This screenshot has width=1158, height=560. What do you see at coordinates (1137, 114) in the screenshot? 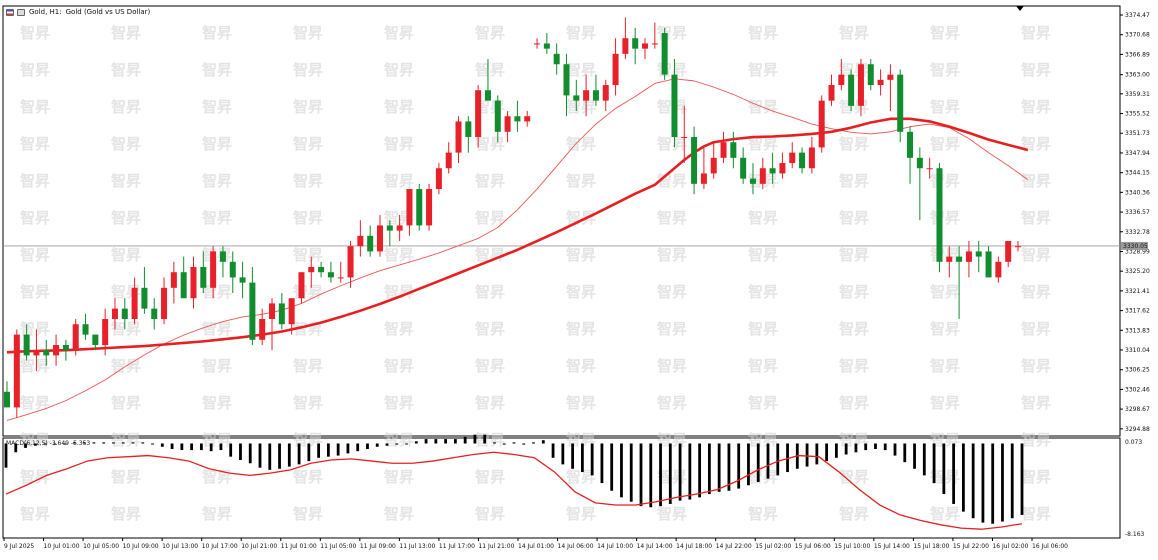
I see `price-axis-label: 3355.52` at bounding box center [1137, 114].